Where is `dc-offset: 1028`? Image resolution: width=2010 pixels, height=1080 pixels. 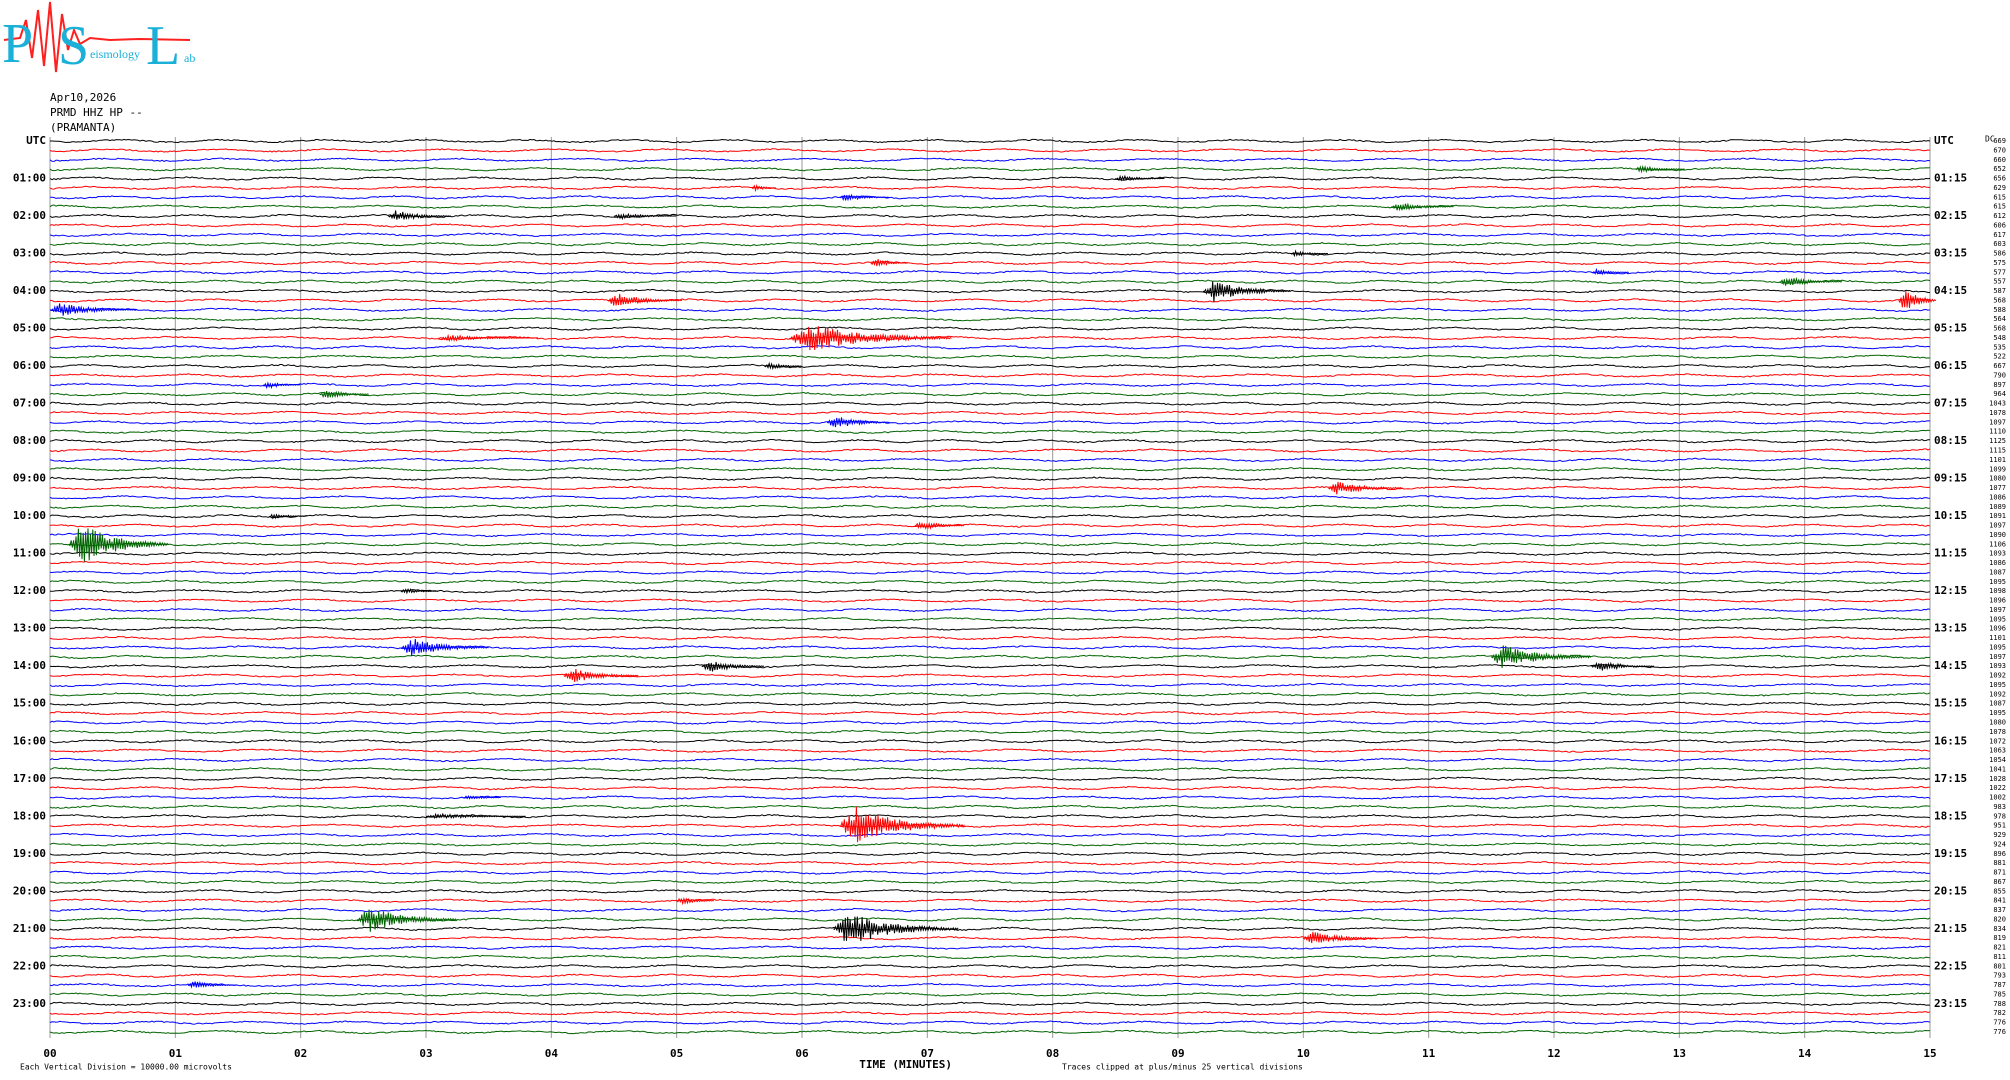 dc-offset: 1028 is located at coordinates (1997, 779).